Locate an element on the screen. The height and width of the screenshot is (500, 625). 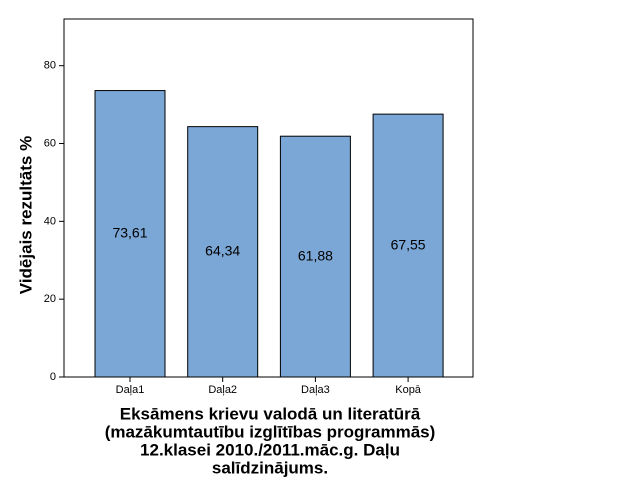
y-axis-label: Vidējais rezultāts % is located at coordinates (25, 215).